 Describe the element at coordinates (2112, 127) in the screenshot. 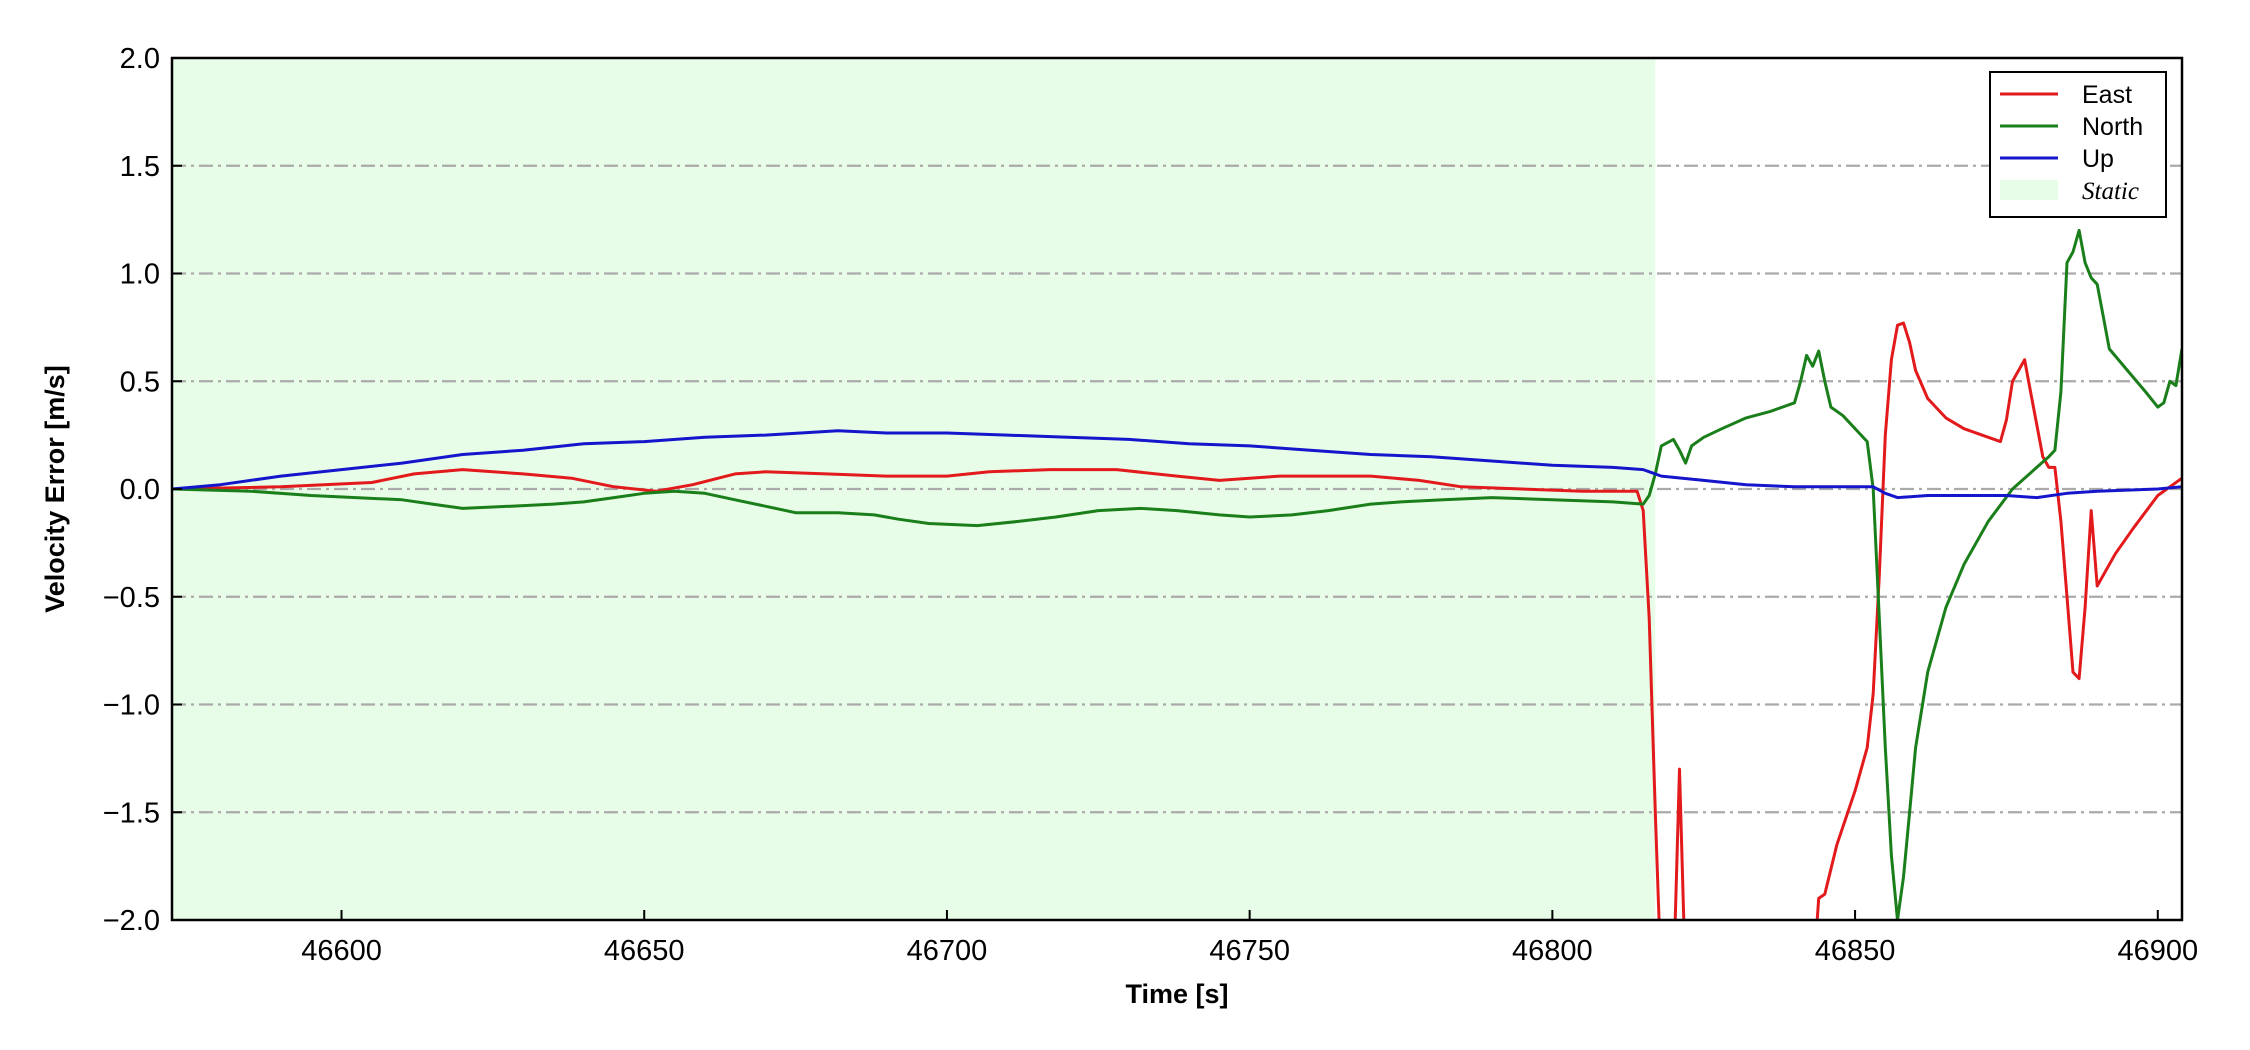

I see `legend-label-north: North` at that location.